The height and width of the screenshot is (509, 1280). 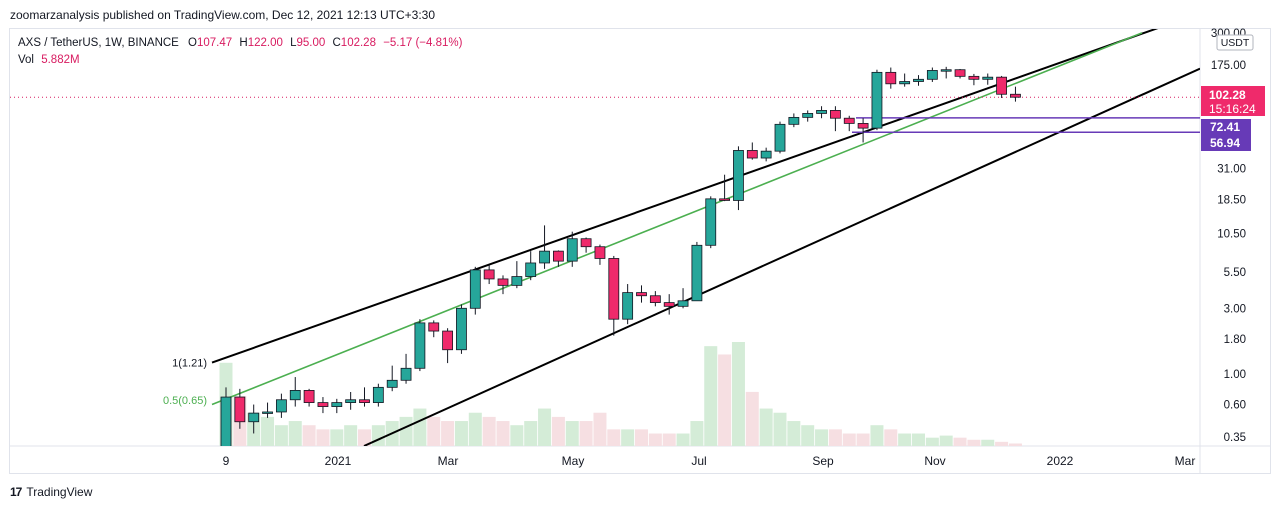 What do you see at coordinates (26, 60) in the screenshot?
I see `legend-vol-label: Vol` at bounding box center [26, 60].